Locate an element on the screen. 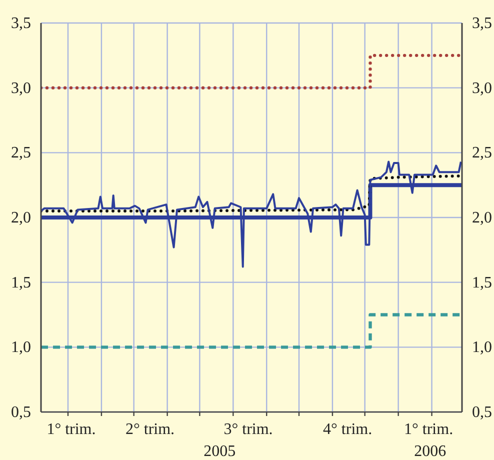 The width and height of the screenshot is (494, 460). y2-tick-label: 3,0 is located at coordinates (482, 88).